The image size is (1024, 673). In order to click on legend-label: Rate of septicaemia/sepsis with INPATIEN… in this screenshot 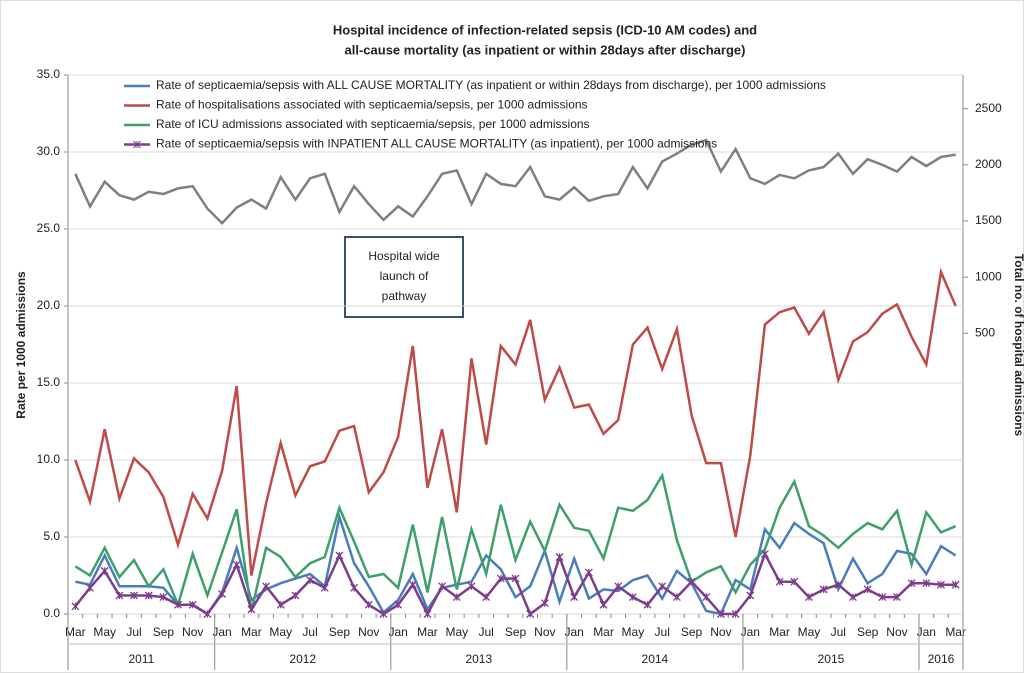, I will do `click(436, 144)`.